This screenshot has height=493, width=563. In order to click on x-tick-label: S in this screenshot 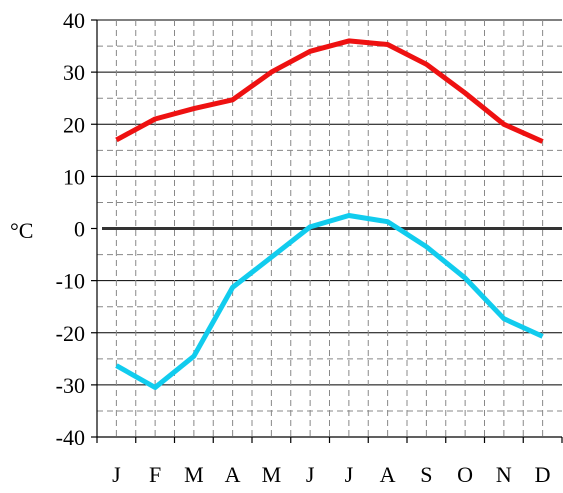, I will do `click(426, 474)`.